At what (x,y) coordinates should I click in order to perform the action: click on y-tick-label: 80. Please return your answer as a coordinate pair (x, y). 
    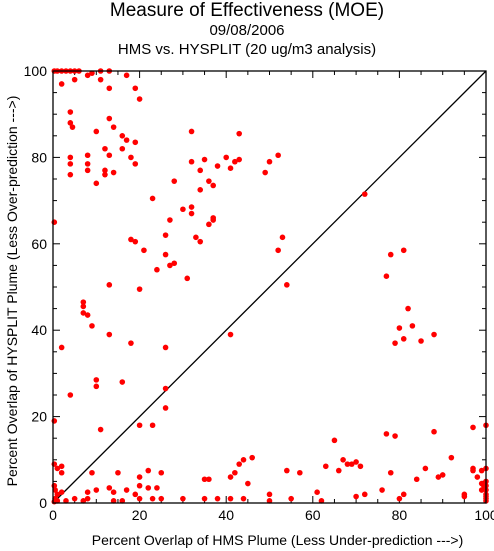
    Looking at the image, I should click on (39, 157).